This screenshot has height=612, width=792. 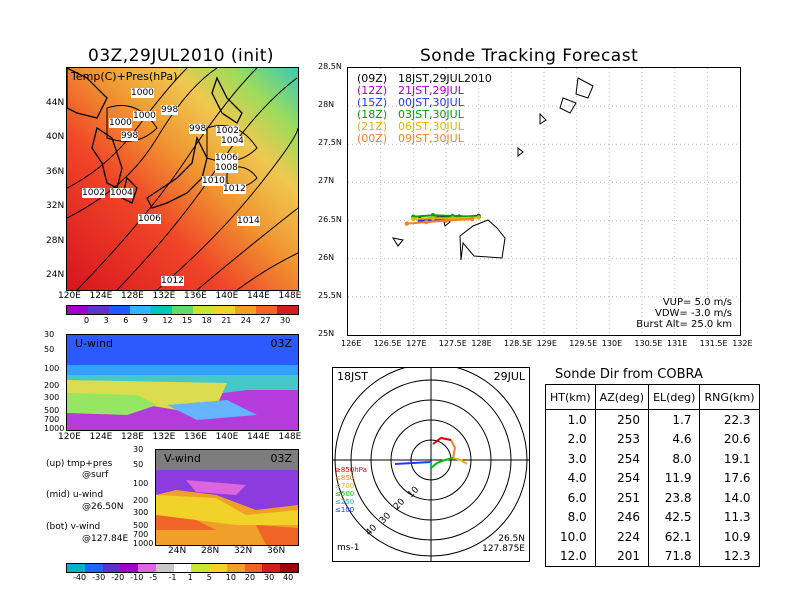 What do you see at coordinates (729, 397) in the screenshot?
I see `cobra-header: RNG(km)` at bounding box center [729, 397].